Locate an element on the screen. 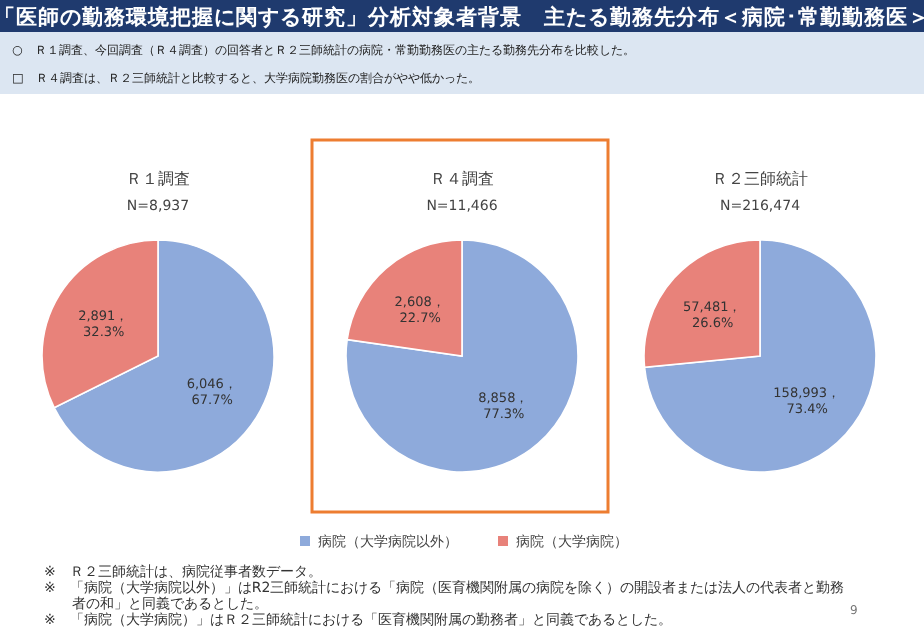  chart-title: Ｒ１調査 is located at coordinates (158, 179).